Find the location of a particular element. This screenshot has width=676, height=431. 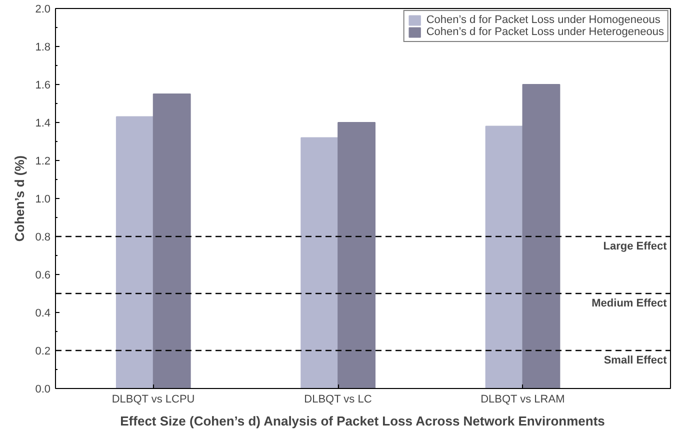

x-tick-label: DLBQT vs LCPU is located at coordinates (153, 400).